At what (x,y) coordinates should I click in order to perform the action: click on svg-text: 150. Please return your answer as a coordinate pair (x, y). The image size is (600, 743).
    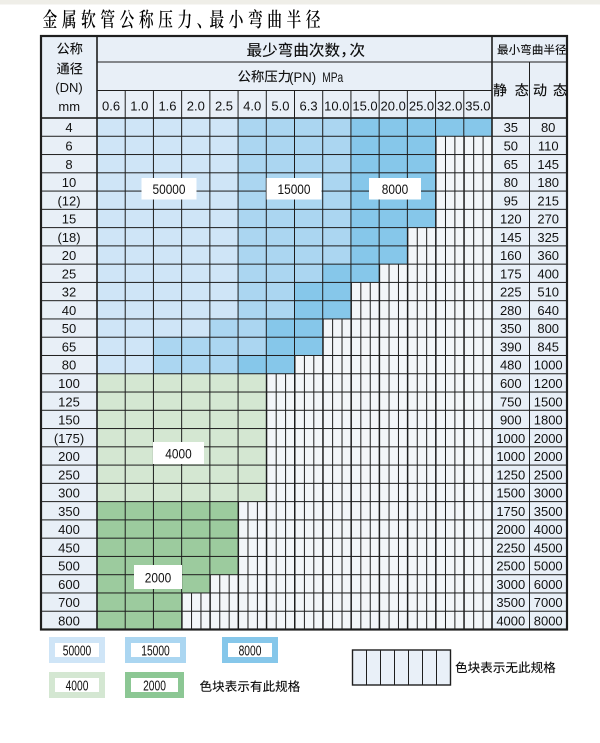
    Looking at the image, I should click on (69, 420).